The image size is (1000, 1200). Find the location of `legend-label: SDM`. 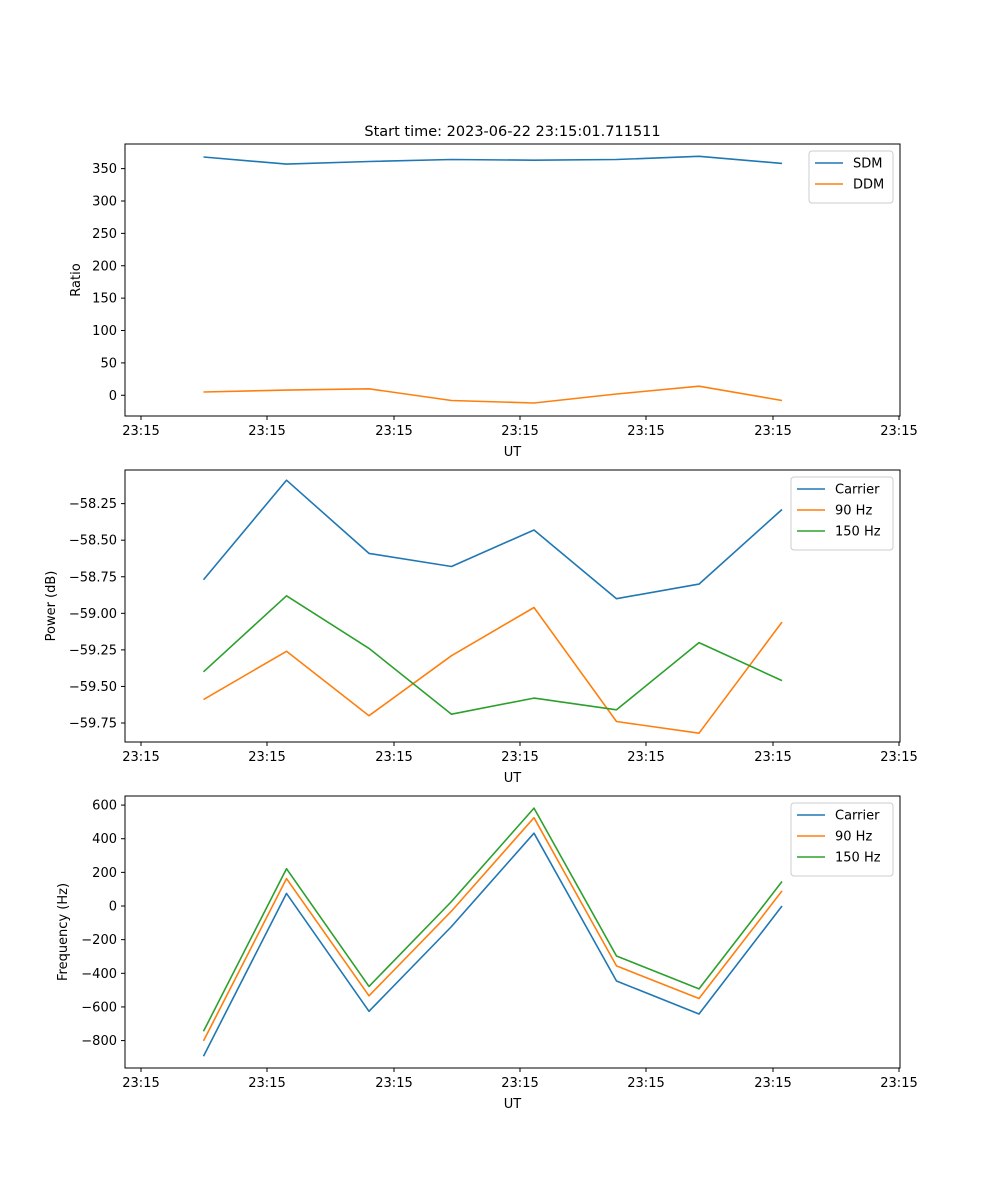

legend-label: SDM is located at coordinates (867, 164).